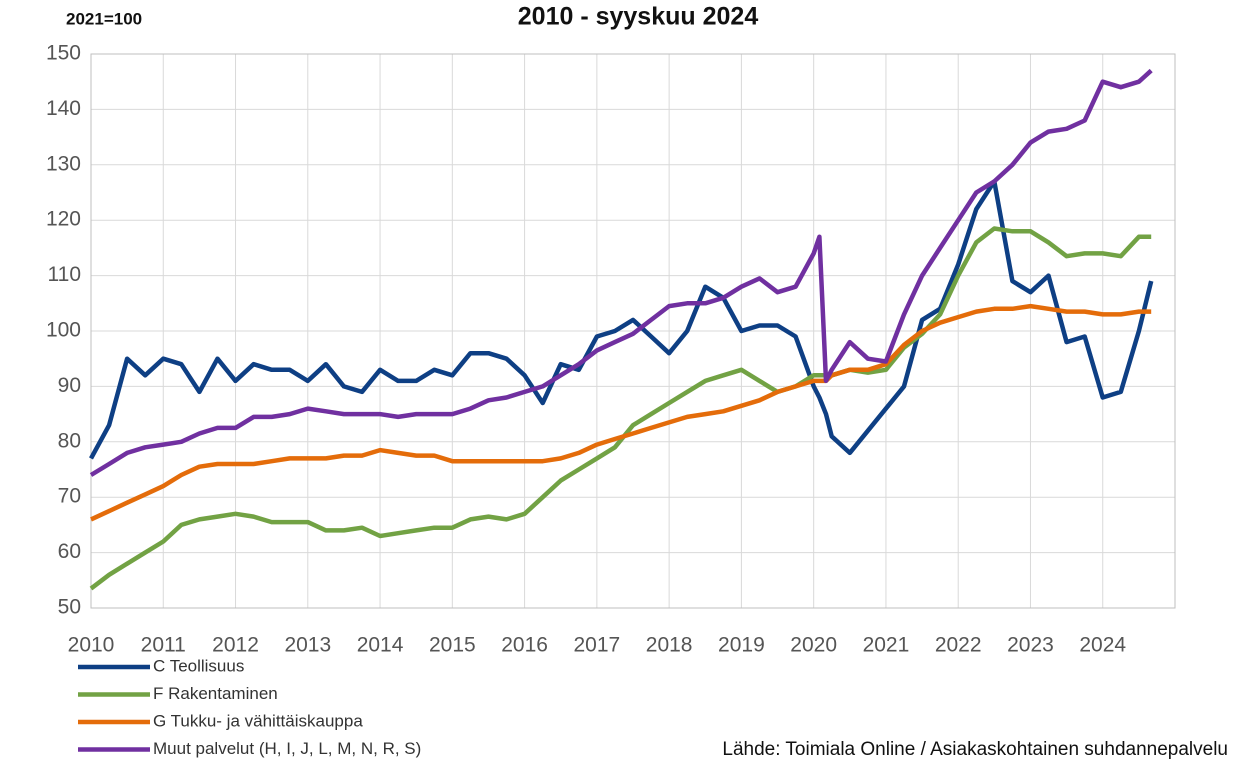 Image resolution: width=1238 pixels, height=770 pixels. What do you see at coordinates (638, 17) in the screenshot?
I see `chart-title: 2010 - syyskuu 2024` at bounding box center [638, 17].